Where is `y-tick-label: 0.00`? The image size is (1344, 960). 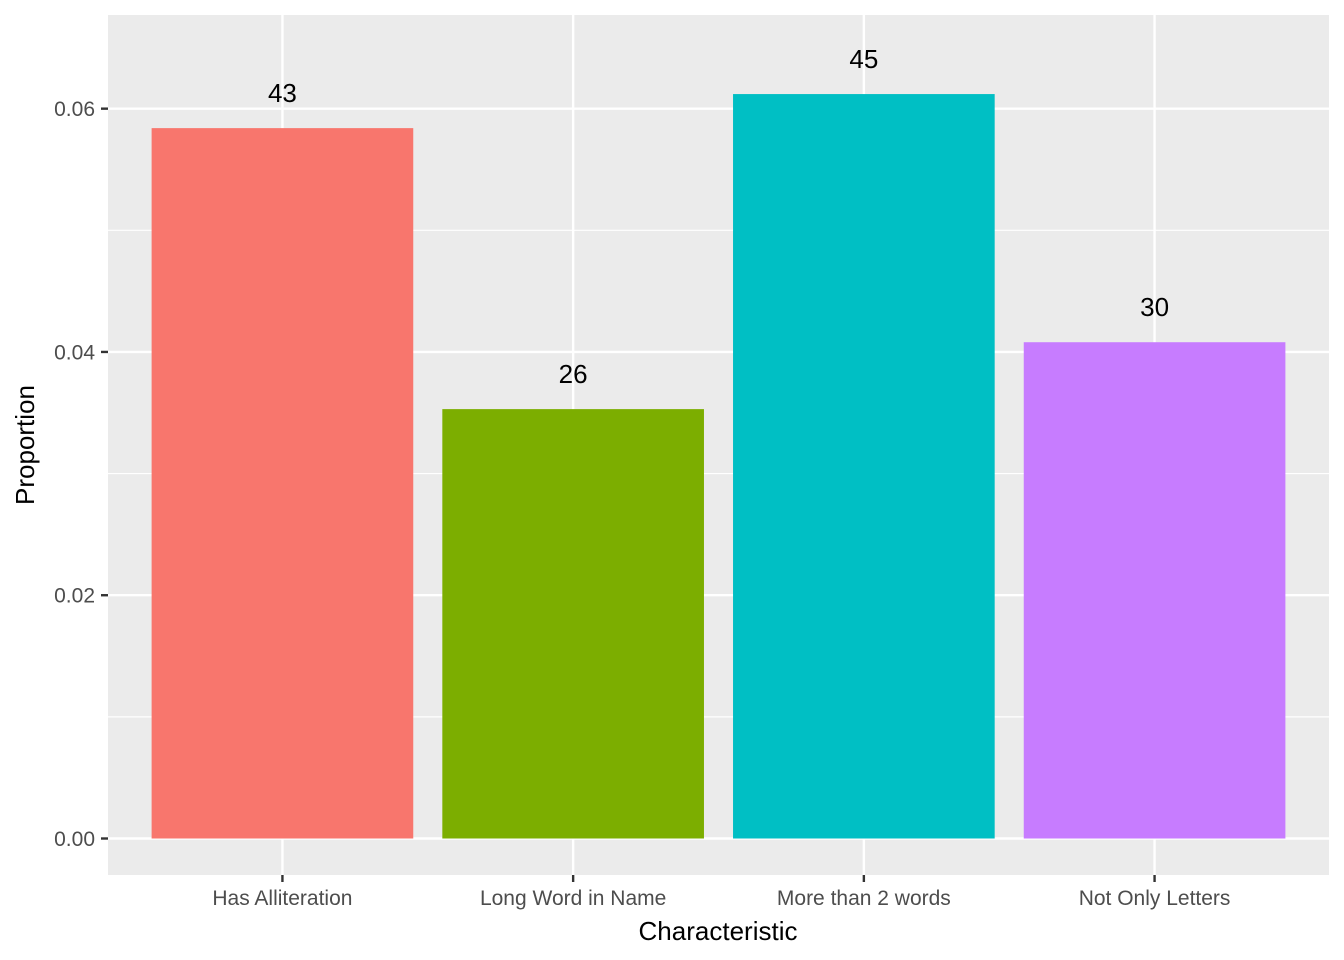
y-tick-label: 0.00 is located at coordinates (74, 839).